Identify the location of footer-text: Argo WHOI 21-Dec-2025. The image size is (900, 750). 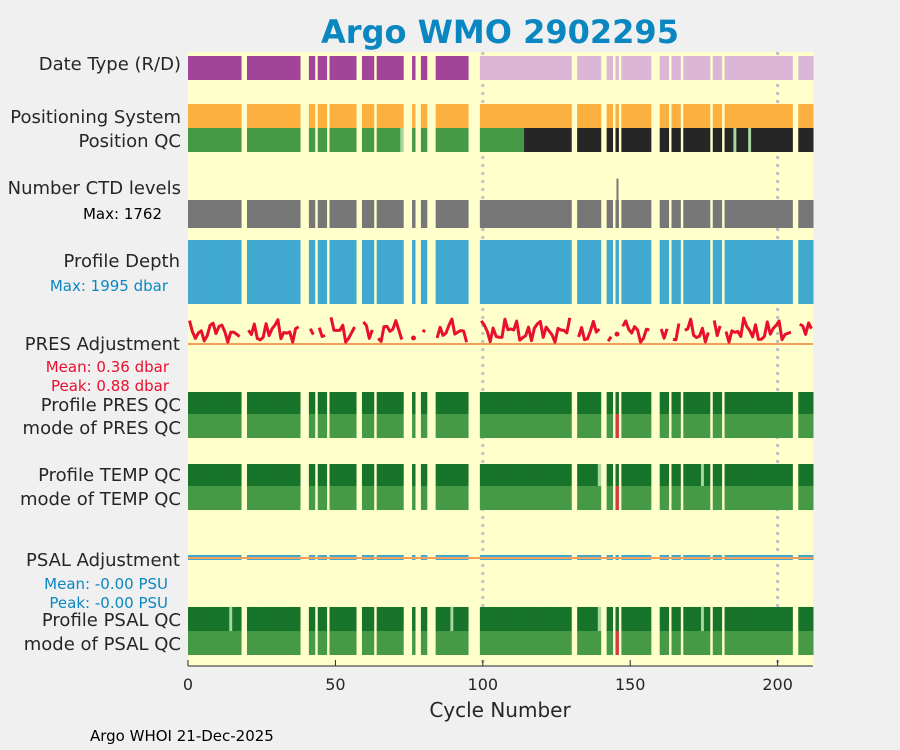
(182, 736).